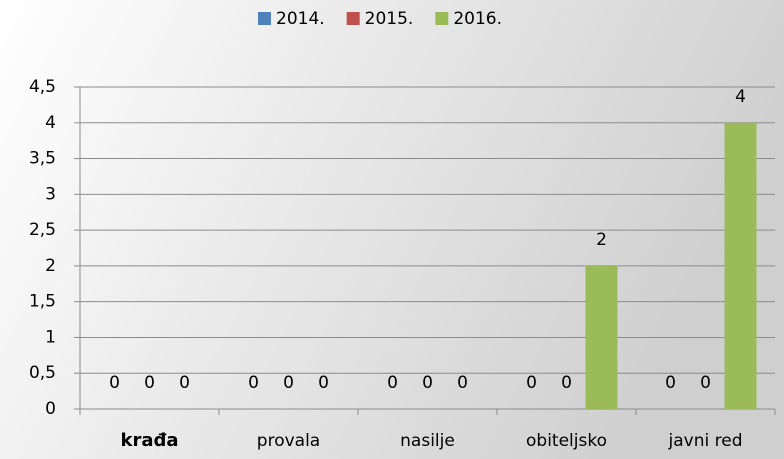 The image size is (784, 459). What do you see at coordinates (300, 19) in the screenshot?
I see `legend-label: 2014.` at bounding box center [300, 19].